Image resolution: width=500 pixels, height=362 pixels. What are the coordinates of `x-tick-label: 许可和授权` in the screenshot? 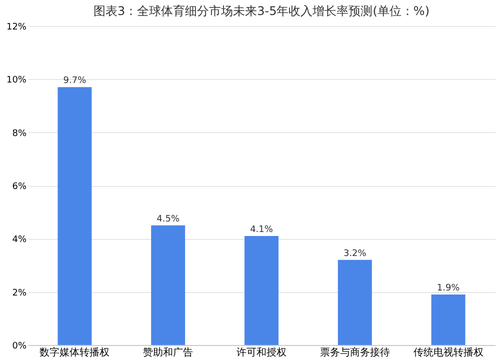 It's located at (261, 352).